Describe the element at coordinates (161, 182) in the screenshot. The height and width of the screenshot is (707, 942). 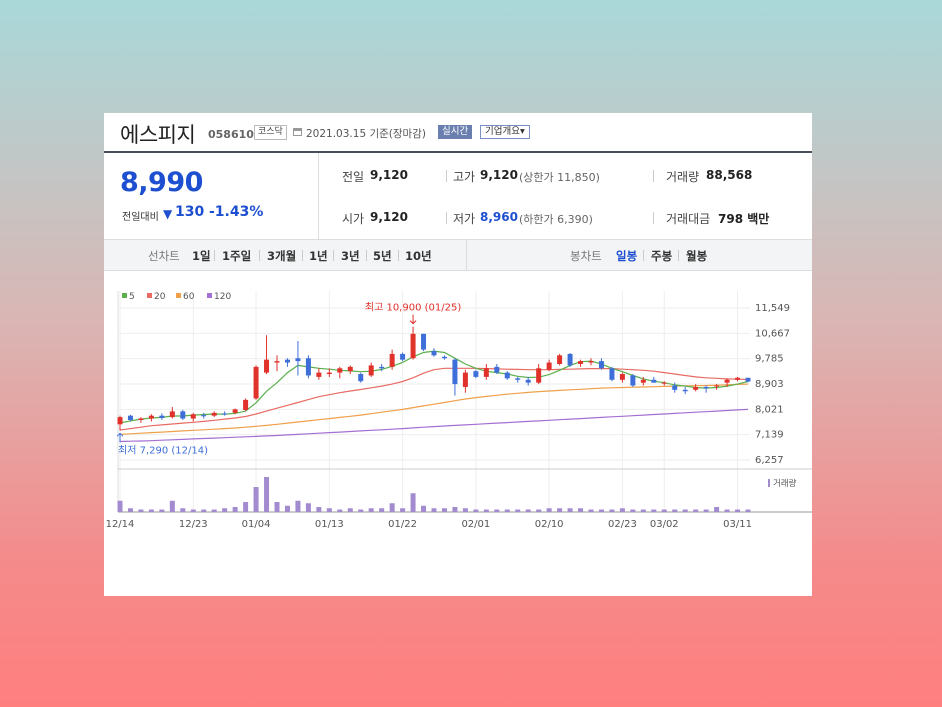
I see `current-price: 8,990` at that location.